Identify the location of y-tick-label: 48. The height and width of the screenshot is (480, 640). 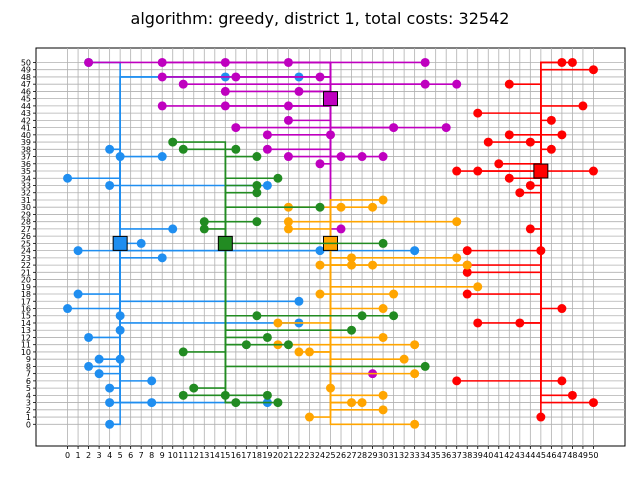
(26, 77).